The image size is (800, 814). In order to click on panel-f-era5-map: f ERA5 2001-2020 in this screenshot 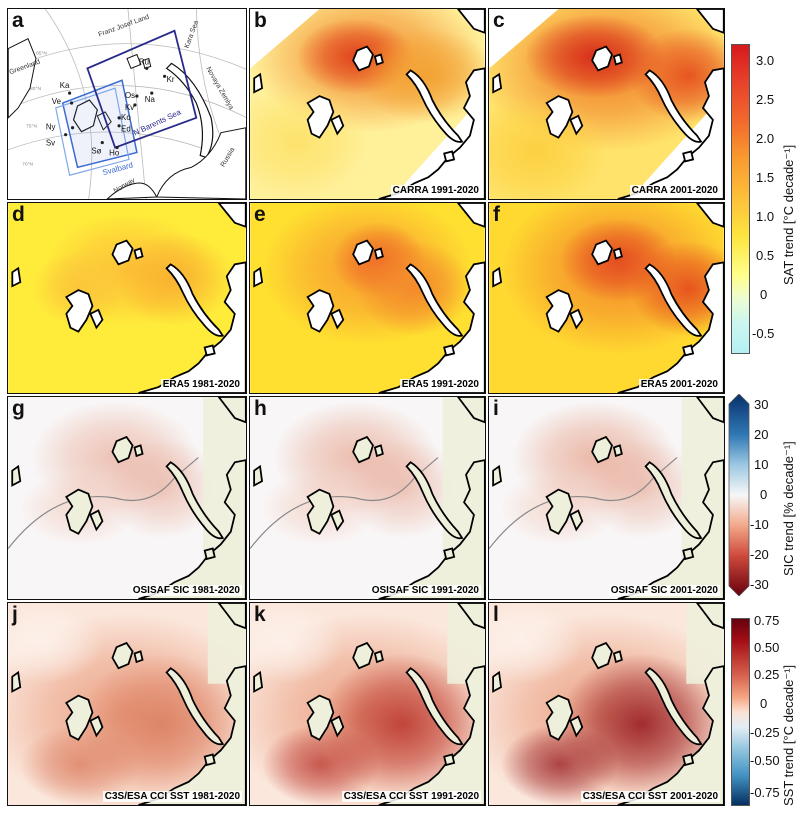, I will do `click(606, 298)`.